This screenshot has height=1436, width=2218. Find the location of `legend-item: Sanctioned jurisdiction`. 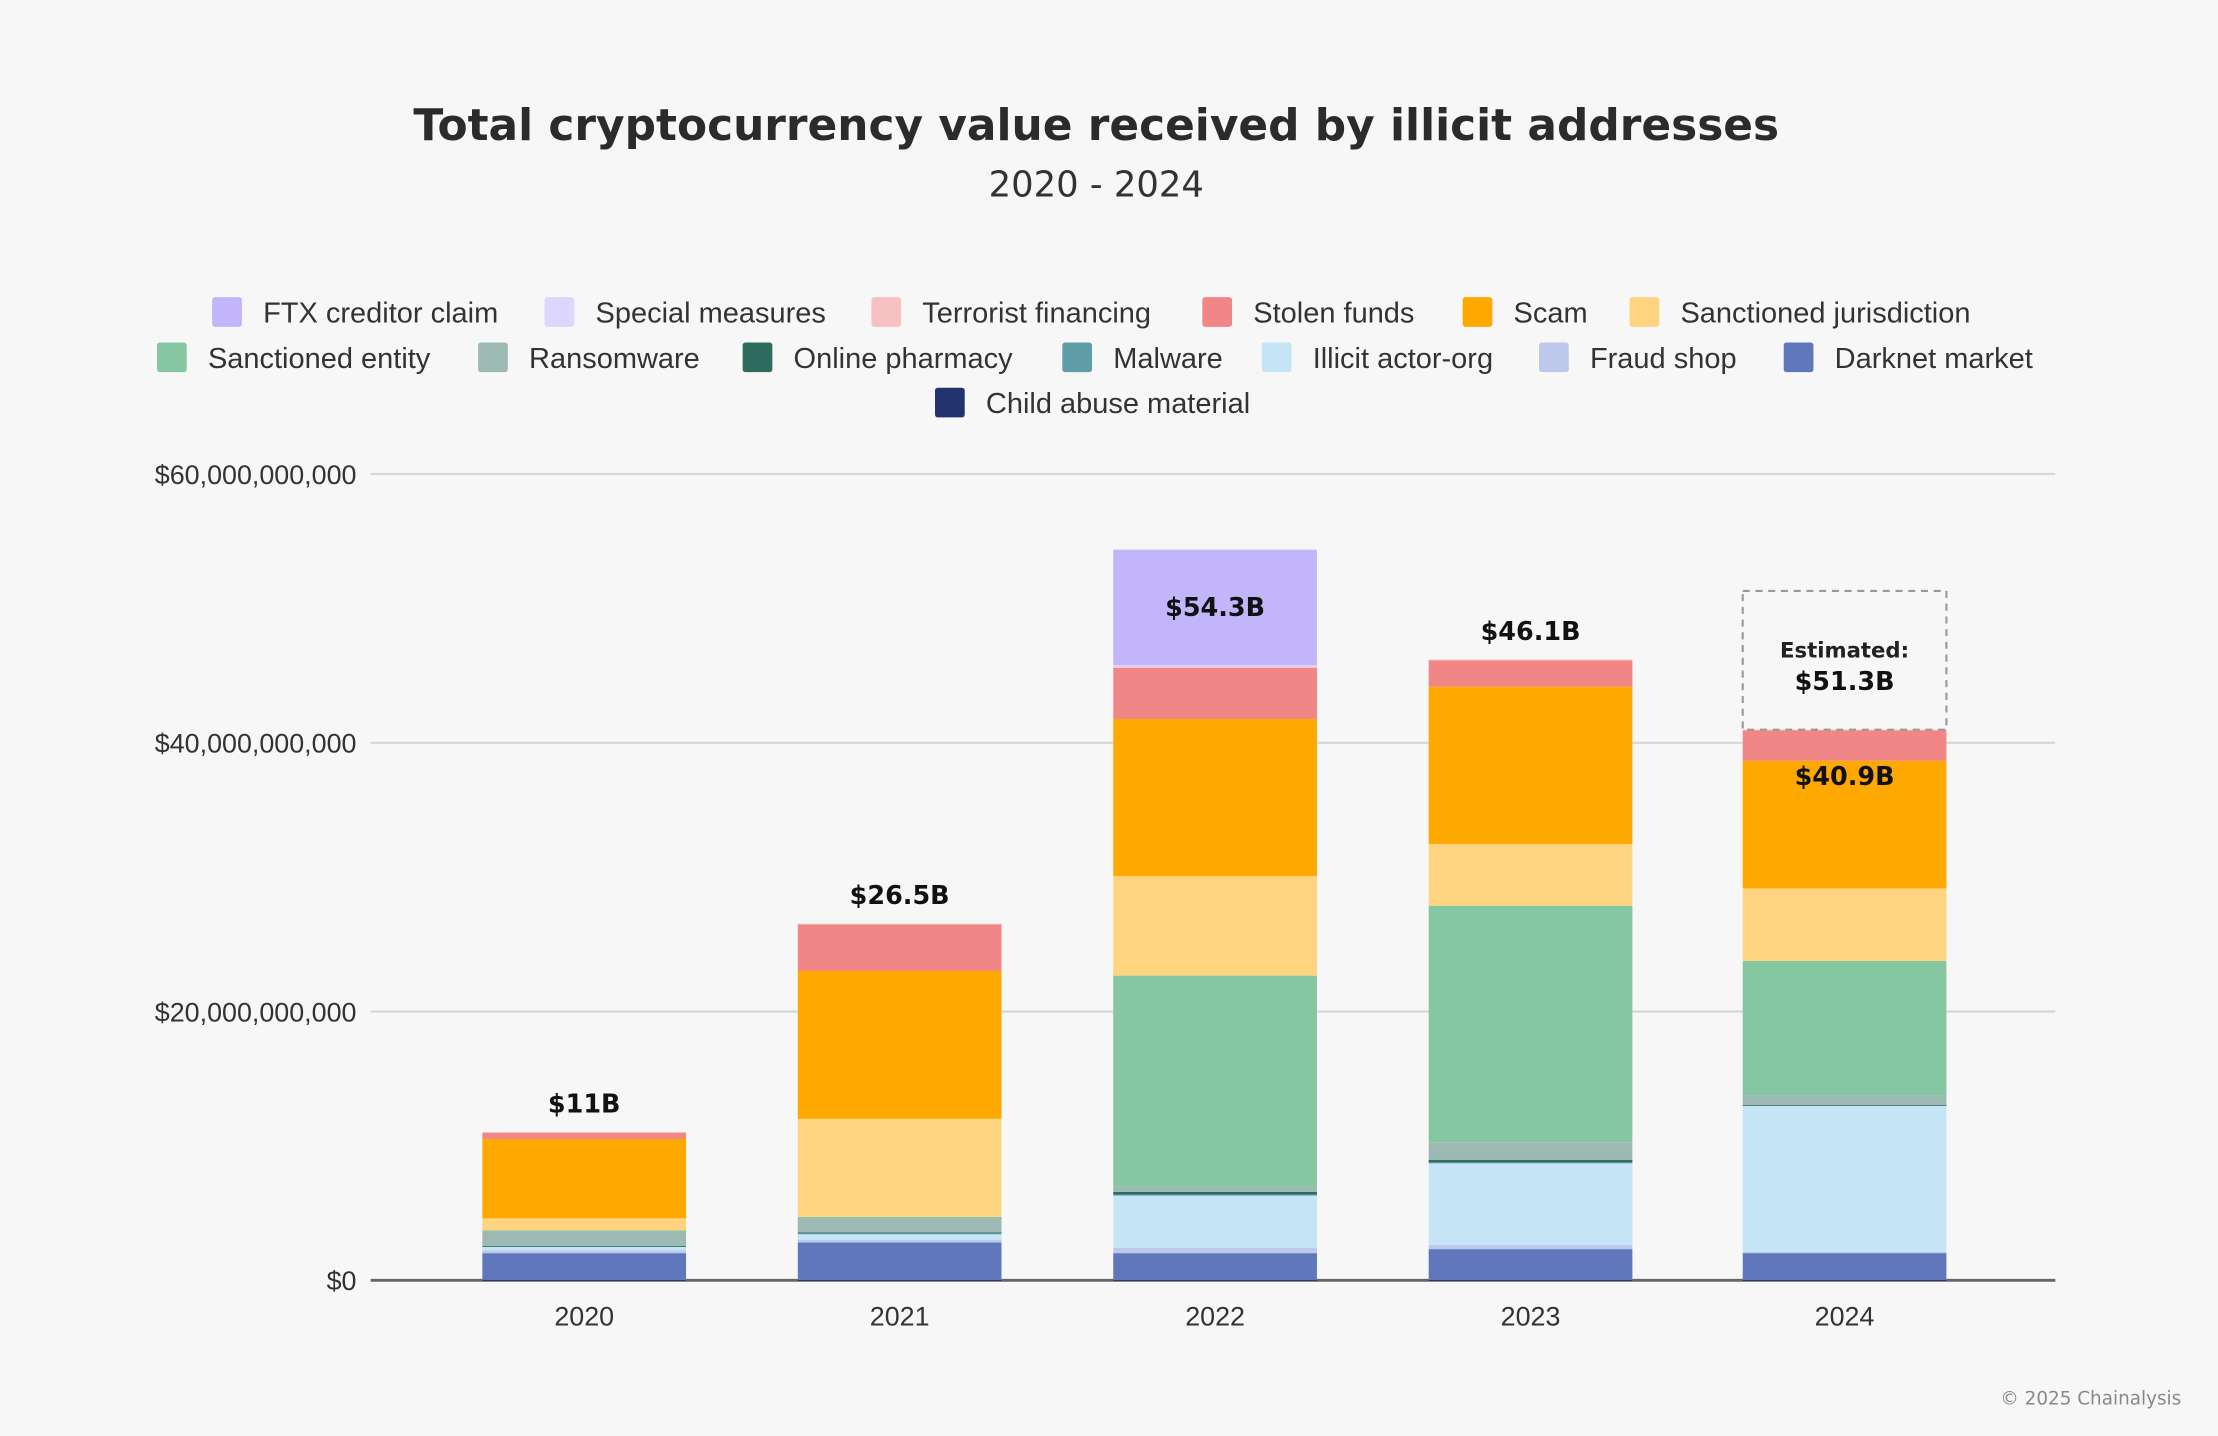

legend-item: Sanctioned jurisdiction is located at coordinates (1799, 313).